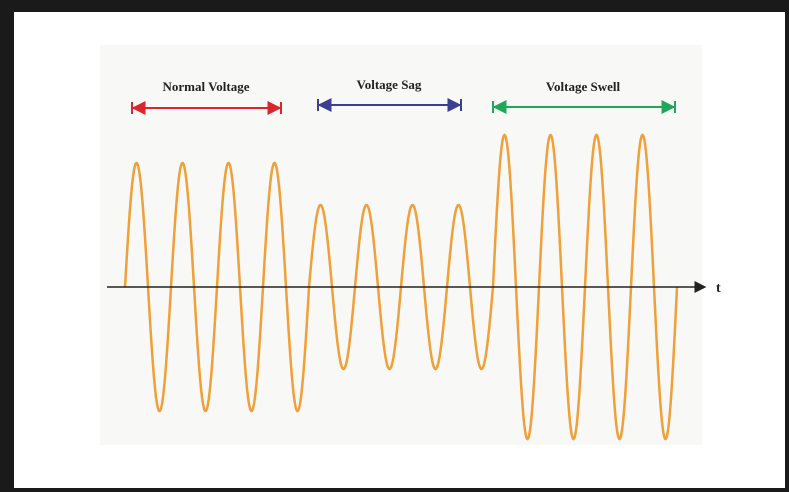 Image resolution: width=789 pixels, height=492 pixels. I want to click on label-normal: Normal Voltage, so click(205, 86).